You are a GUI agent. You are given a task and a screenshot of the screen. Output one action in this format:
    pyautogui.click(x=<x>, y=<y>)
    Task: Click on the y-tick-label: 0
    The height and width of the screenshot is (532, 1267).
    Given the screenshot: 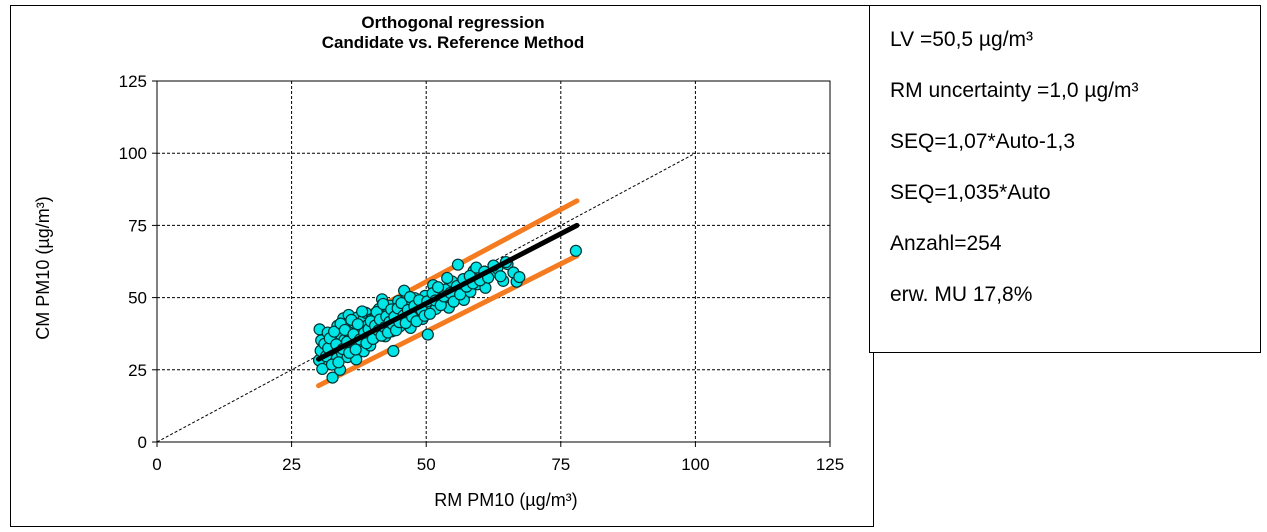 What is the action you would take?
    pyautogui.click(x=142, y=442)
    